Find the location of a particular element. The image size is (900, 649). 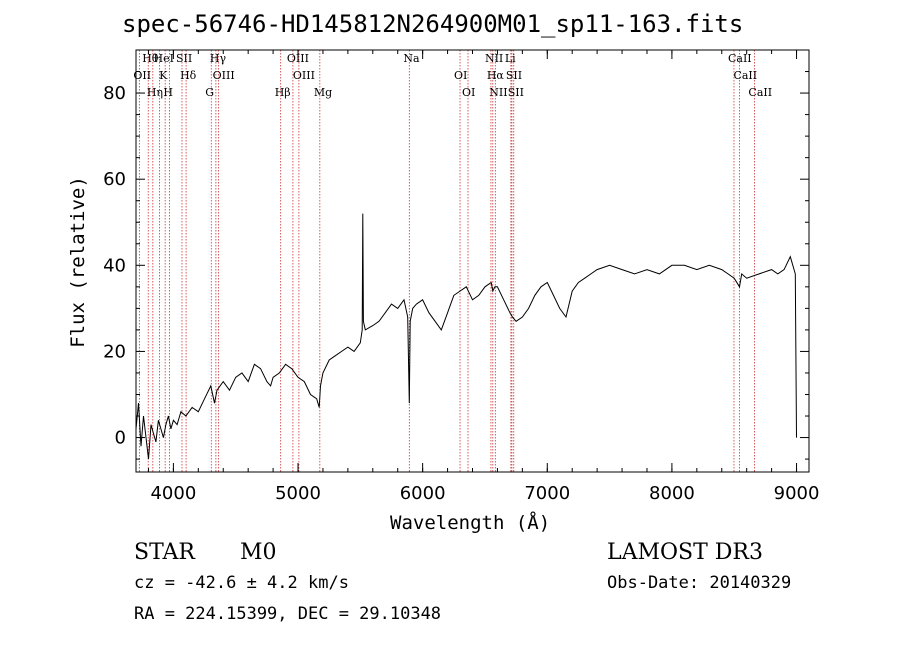

line-label-25: CaII is located at coordinates (745, 75).